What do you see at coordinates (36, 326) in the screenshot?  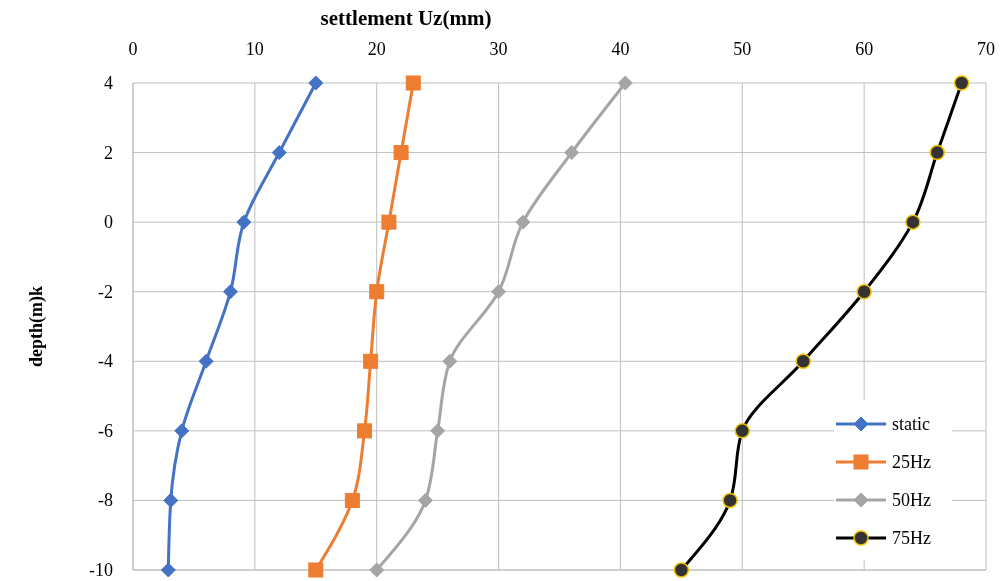 I see `y-axis-title: depth(m)k` at bounding box center [36, 326].